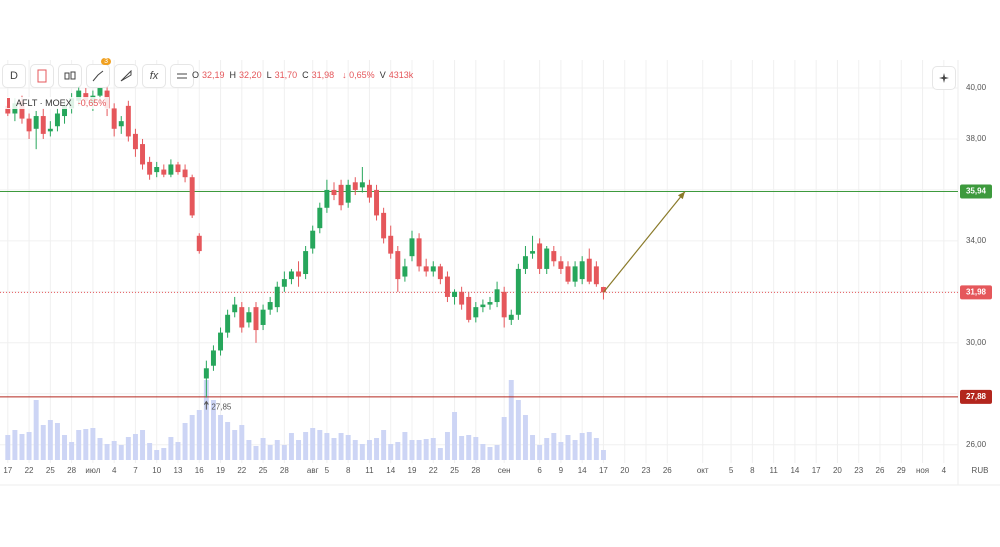 The height and width of the screenshot is (547, 1000). I want to click on trend-arrow, so click(644, 242).